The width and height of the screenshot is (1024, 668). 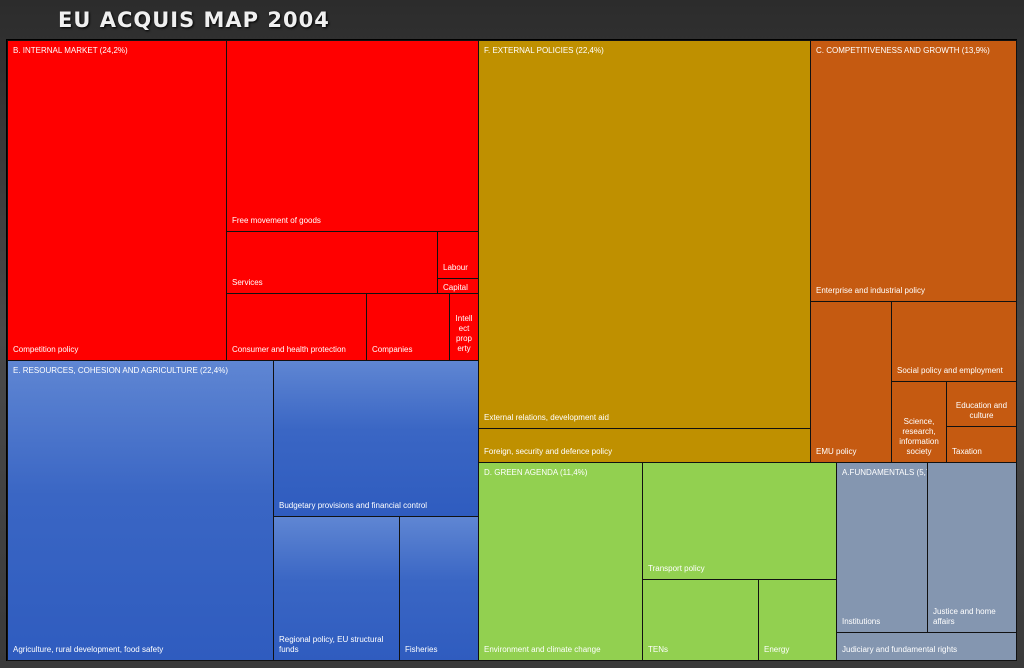 What do you see at coordinates (884, 472) in the screenshot?
I see `group-label: A.FUNDAMENTALS (5,7%)` at bounding box center [884, 472].